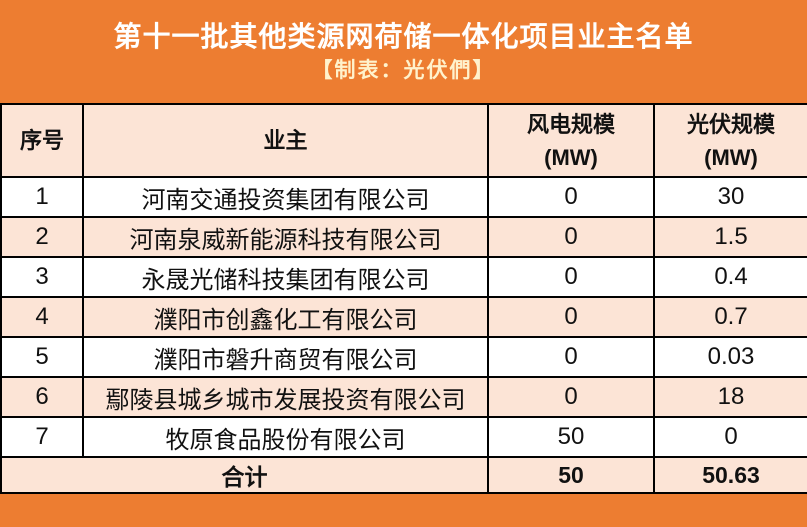  I want to click on banner-subtitle: 【制表：光伏們】, so click(403, 70).